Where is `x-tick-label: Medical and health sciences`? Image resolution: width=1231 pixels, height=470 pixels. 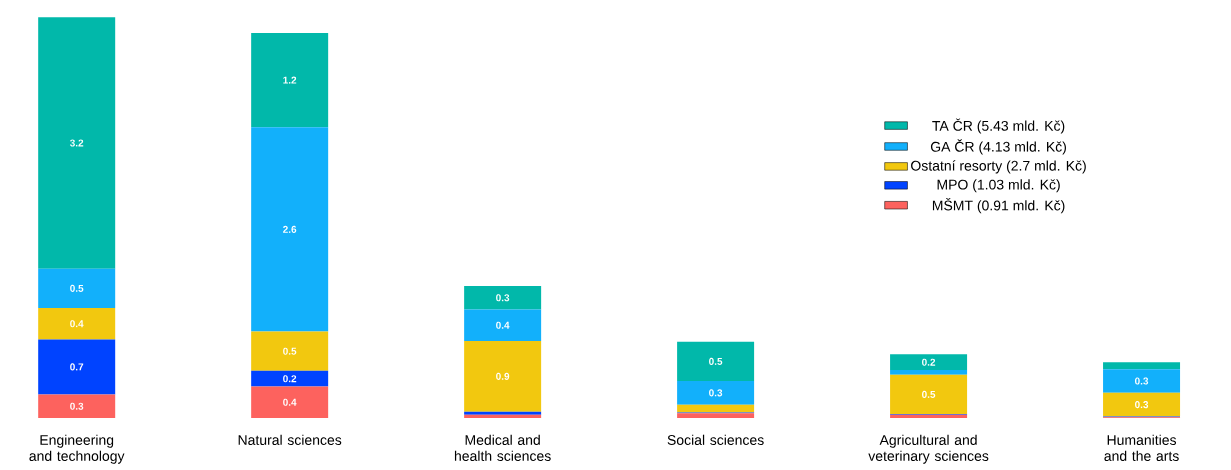
x-tick-label: Medical and health sciences is located at coordinates (502, 447).